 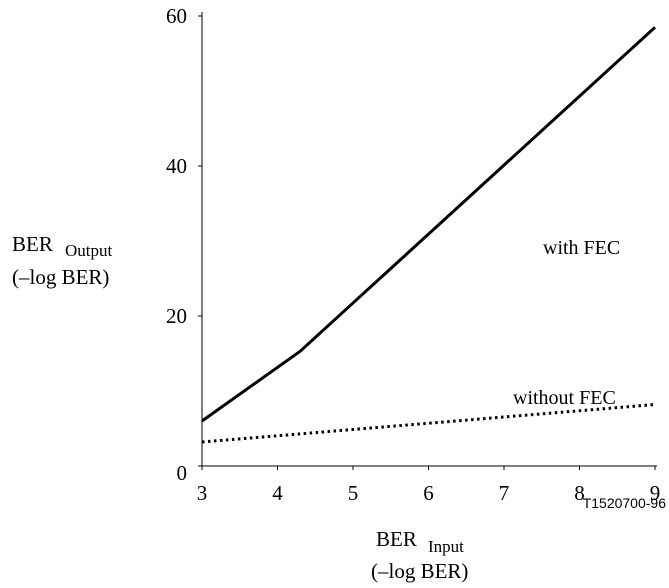 What do you see at coordinates (60, 277) in the screenshot?
I see `y-axis-label-unit: (–log BER)` at bounding box center [60, 277].